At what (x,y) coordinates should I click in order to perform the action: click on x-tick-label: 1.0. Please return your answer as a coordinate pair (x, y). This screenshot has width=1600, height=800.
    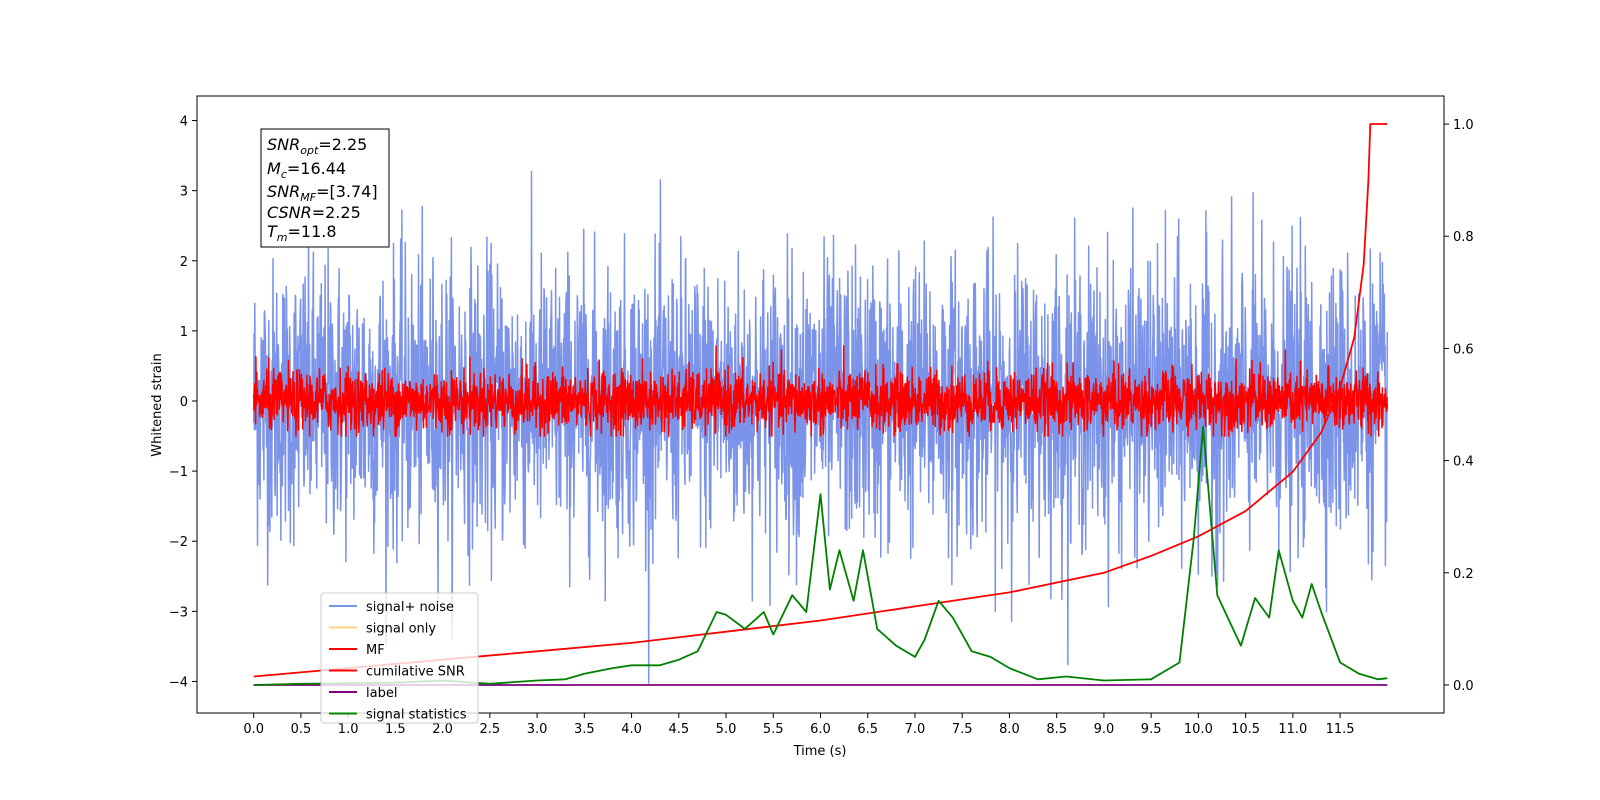
    Looking at the image, I should click on (348, 729).